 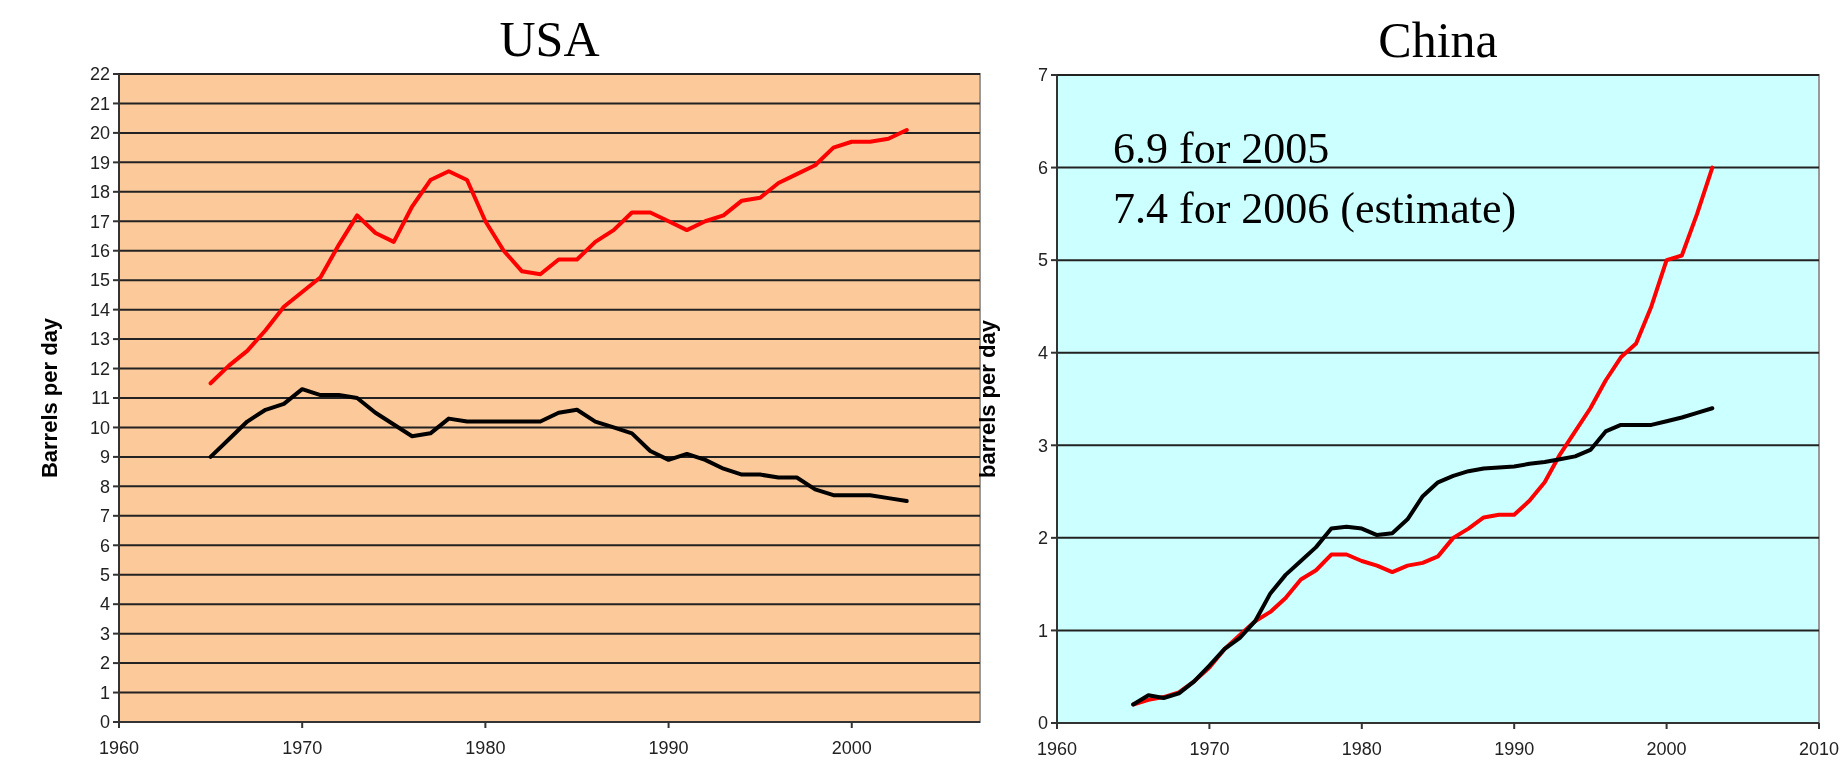 What do you see at coordinates (100, 398) in the screenshot?
I see `y-tick-label: 11` at bounding box center [100, 398].